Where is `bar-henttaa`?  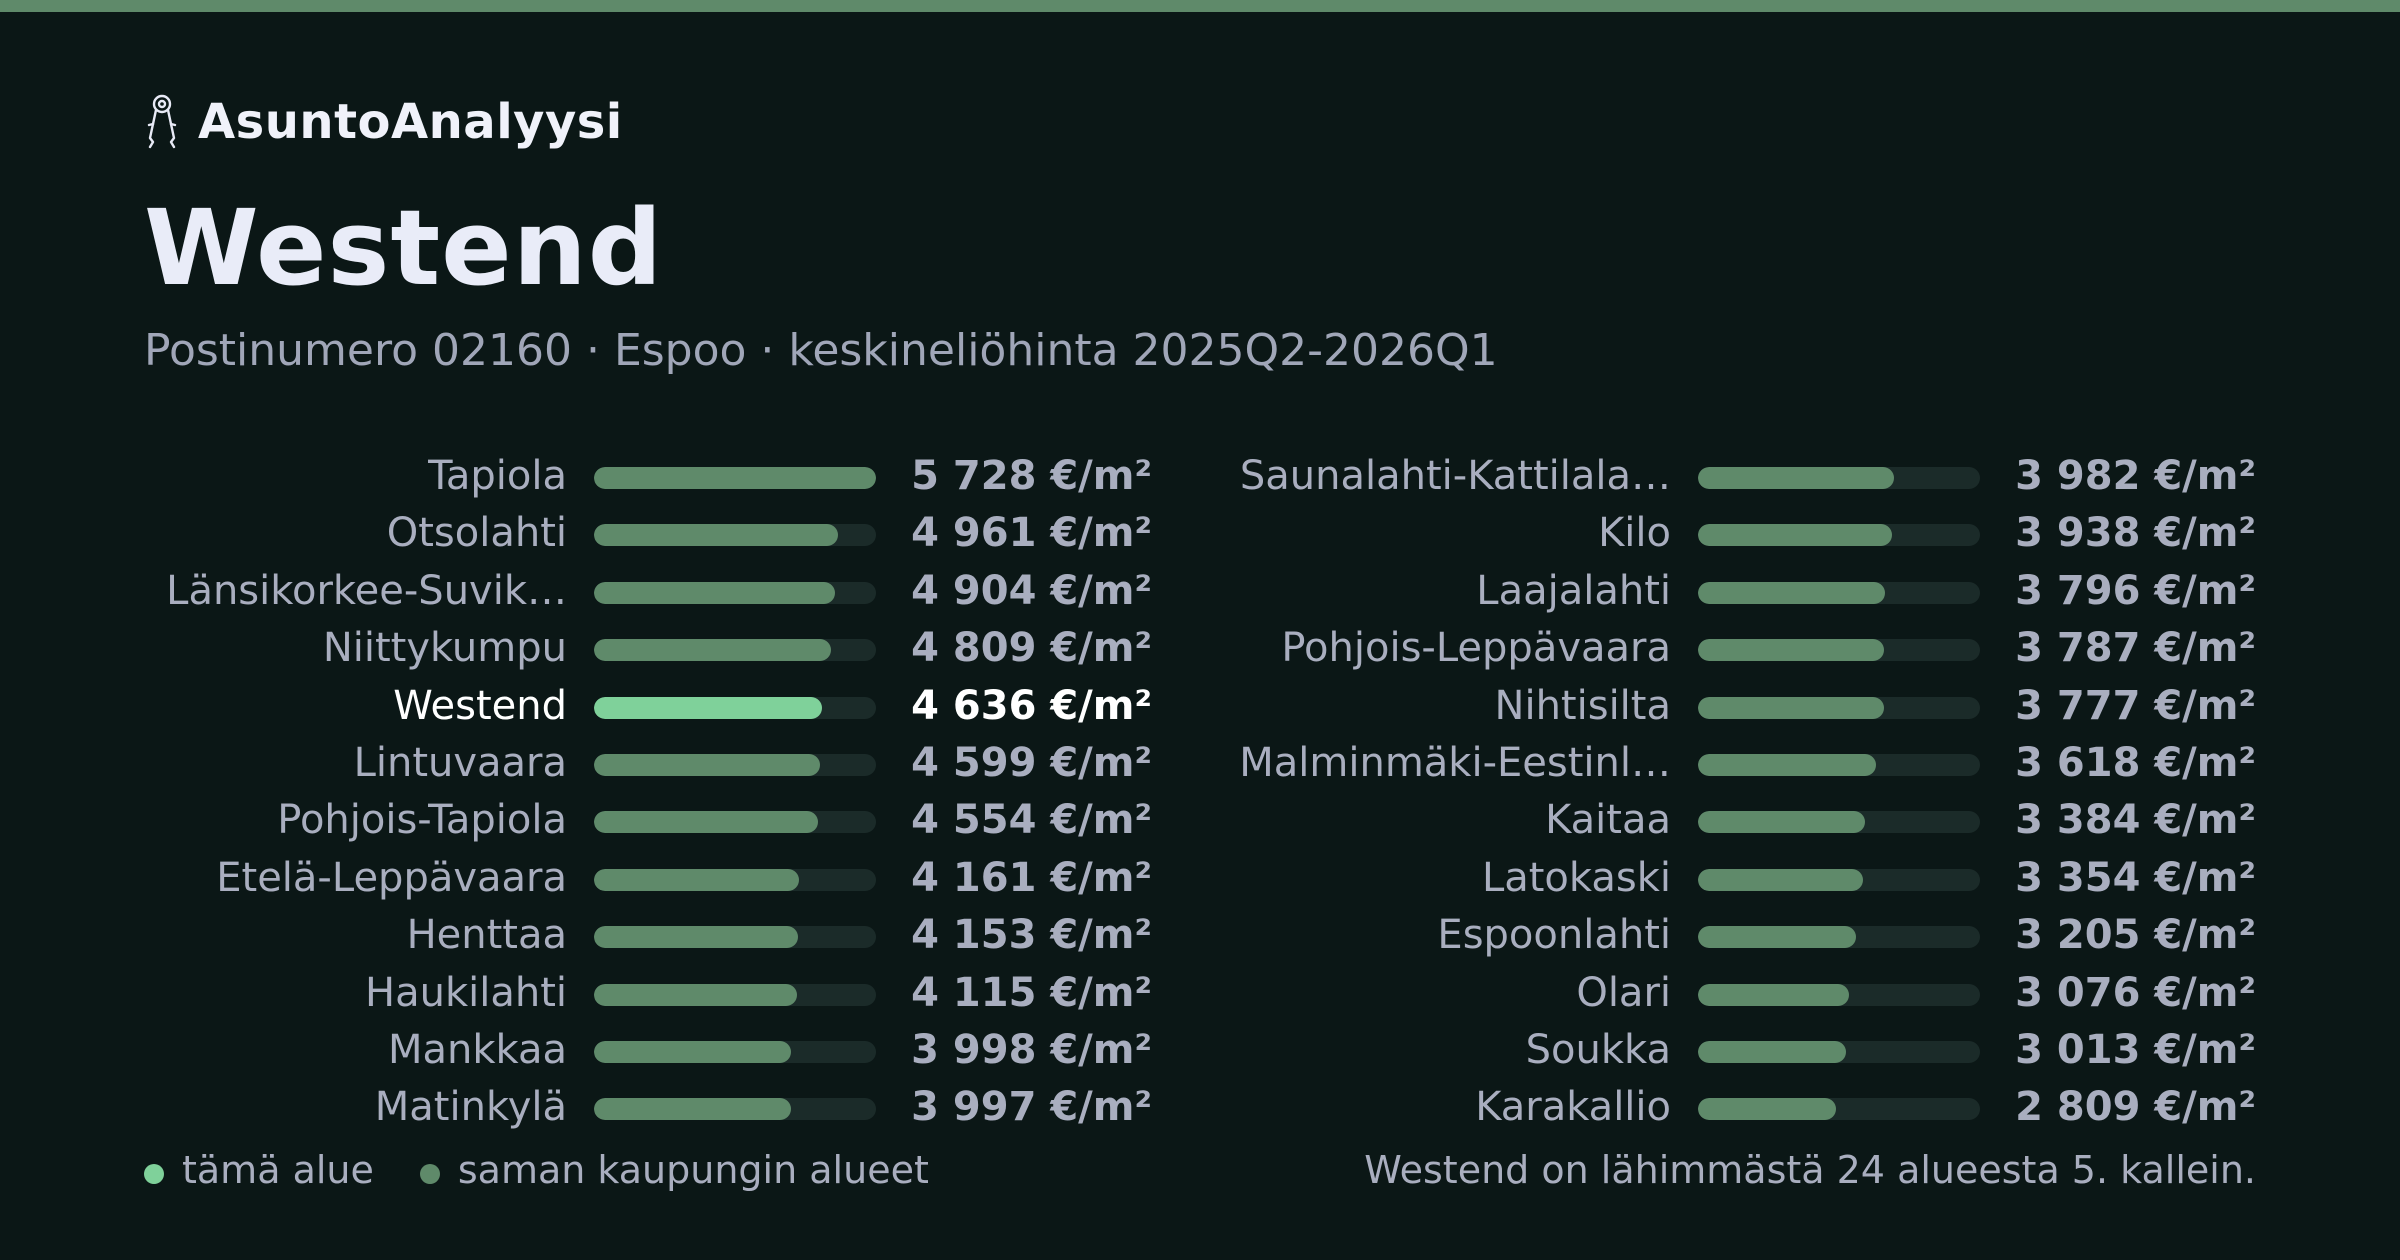
bar-henttaa is located at coordinates (696, 937).